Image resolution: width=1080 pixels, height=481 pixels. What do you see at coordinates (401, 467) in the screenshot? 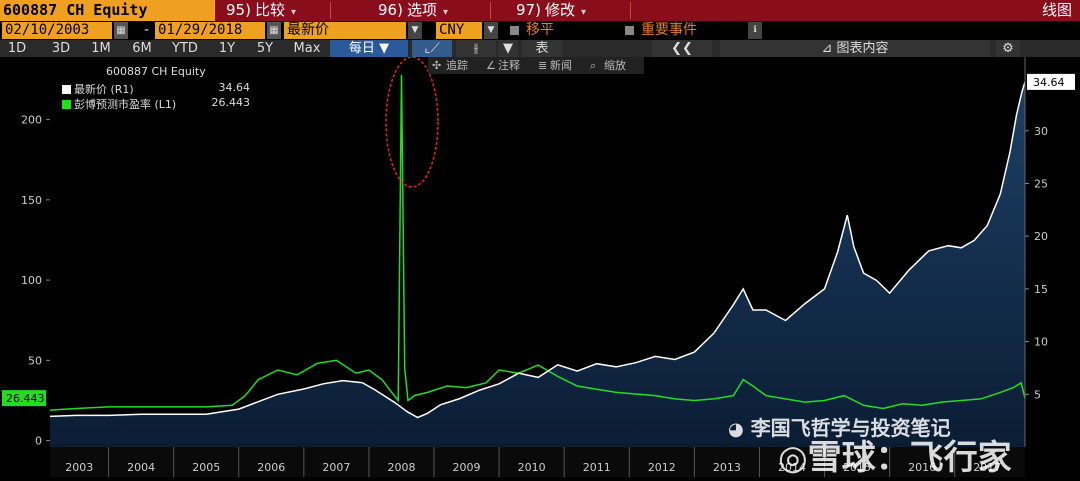
I see `x-tick-label: 2008` at bounding box center [401, 467].